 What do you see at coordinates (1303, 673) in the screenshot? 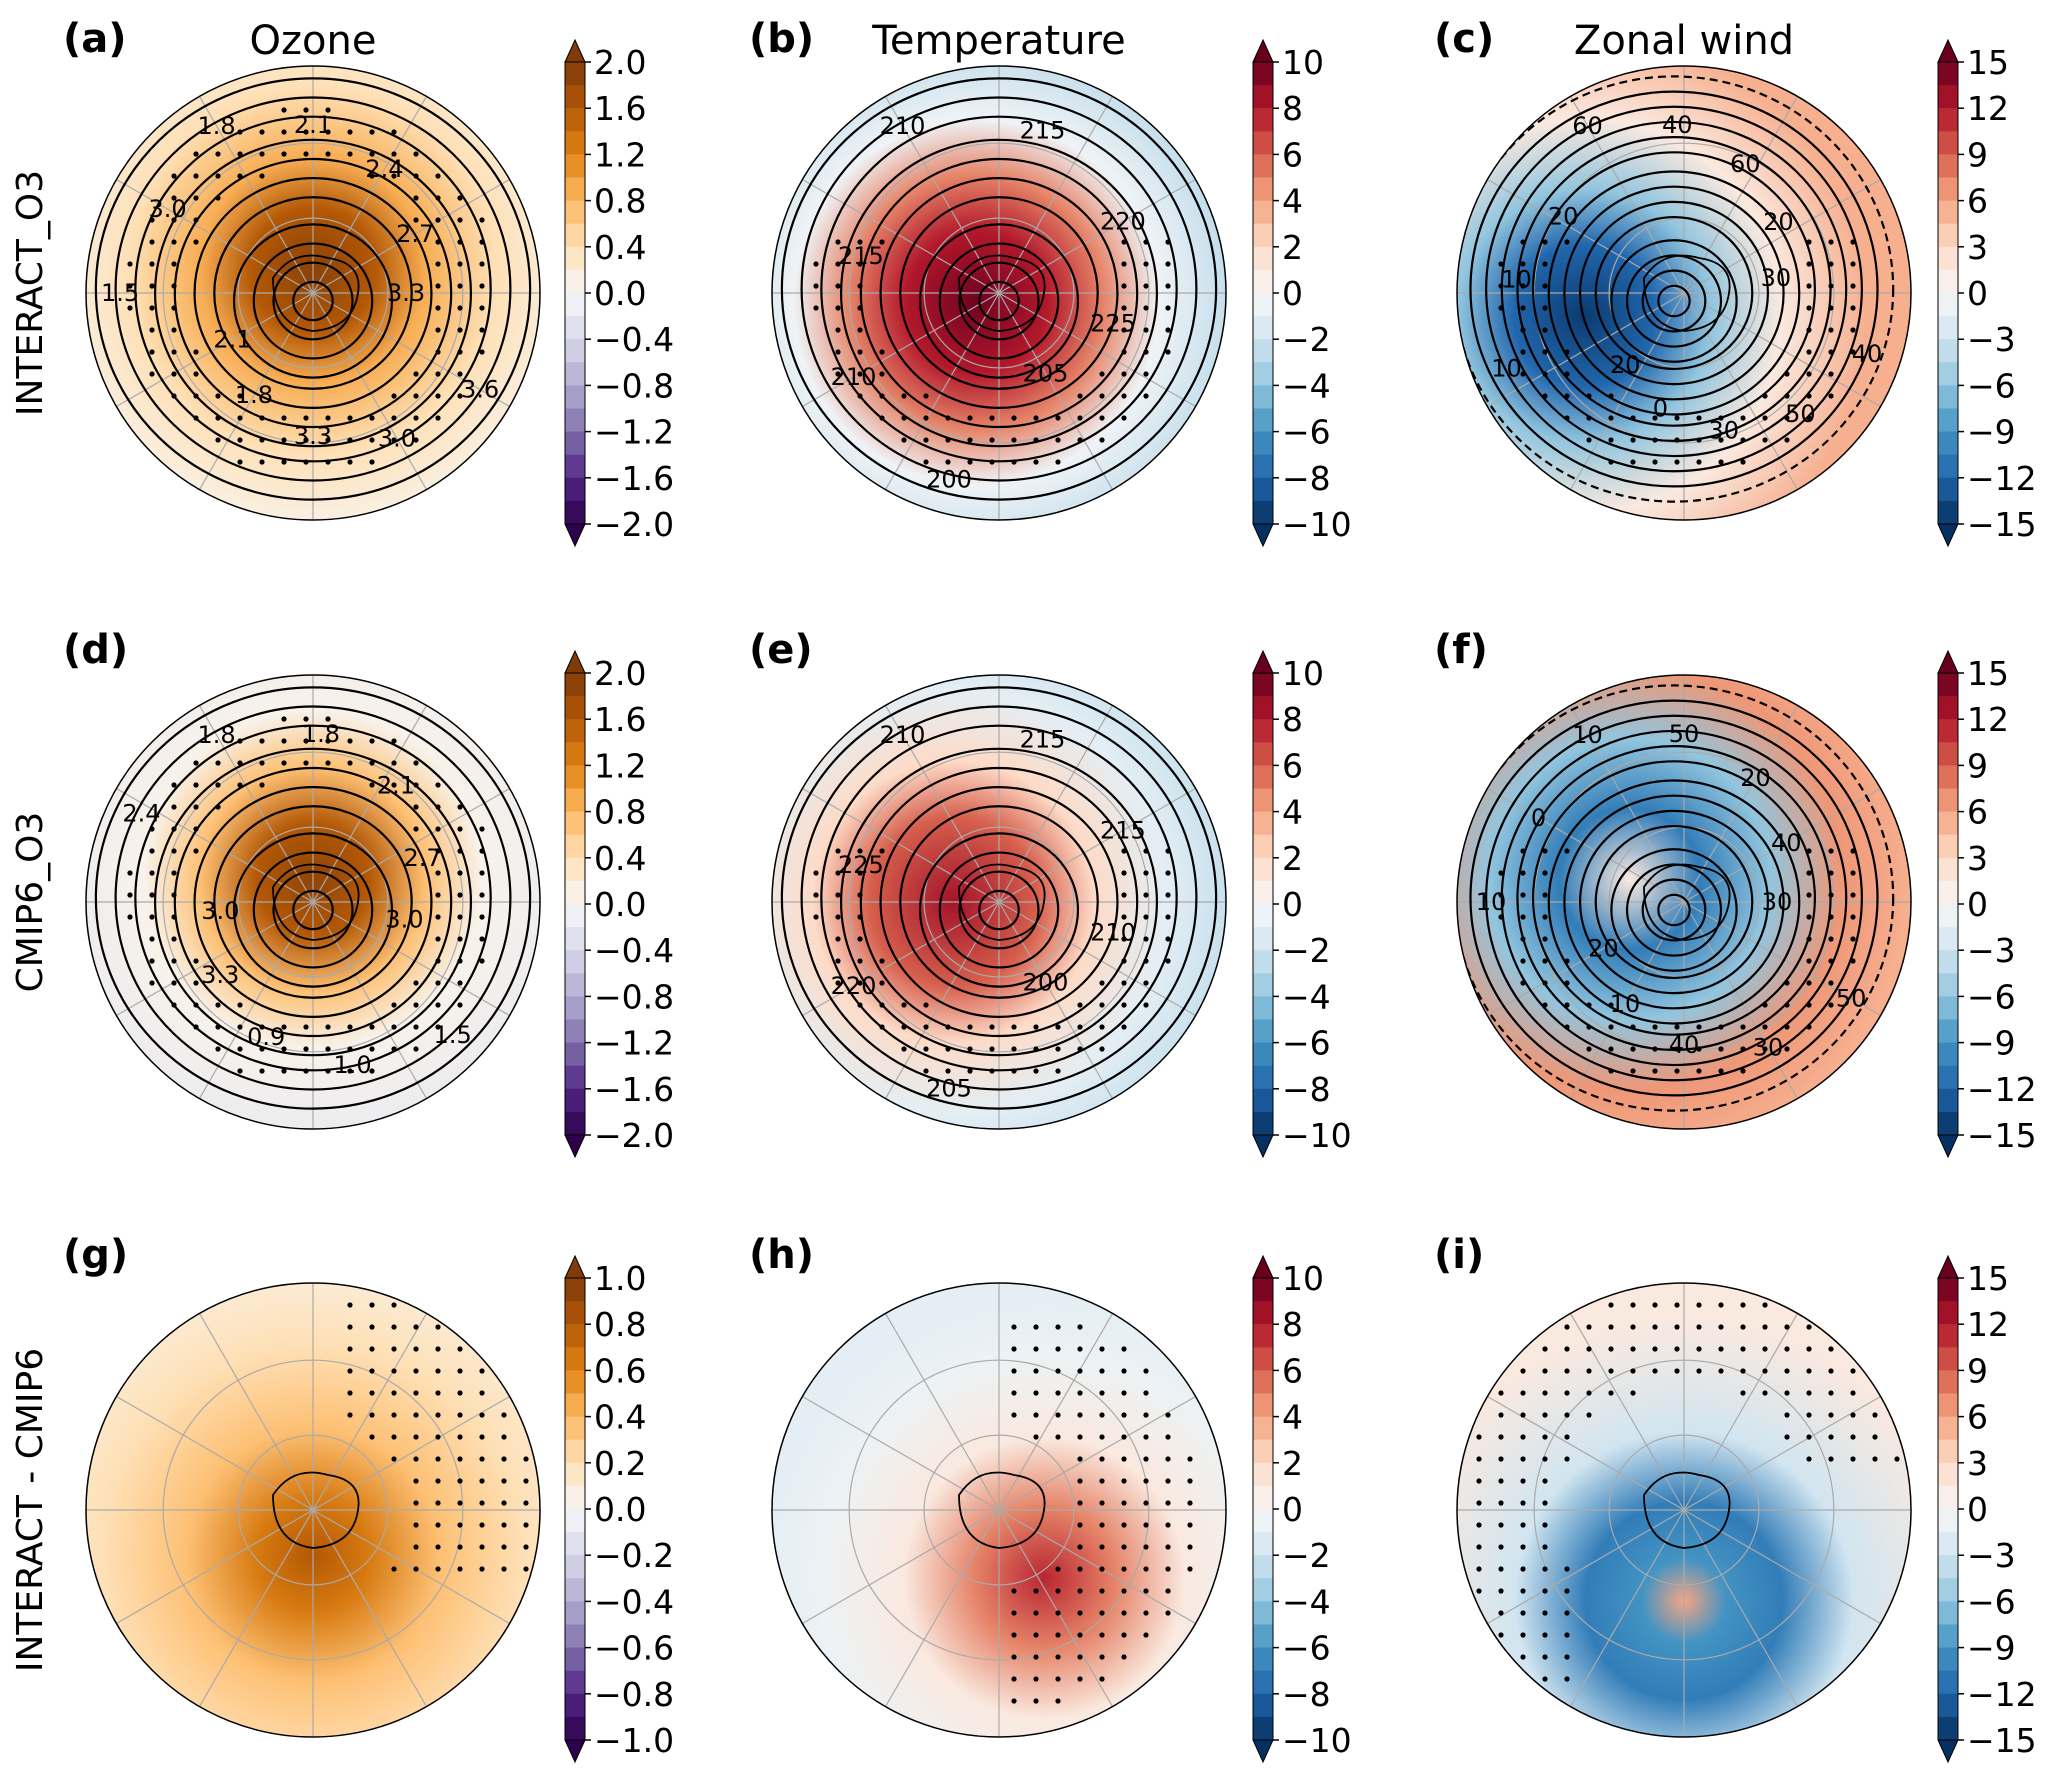
I see `colorbar-tick-label: 10` at bounding box center [1303, 673].